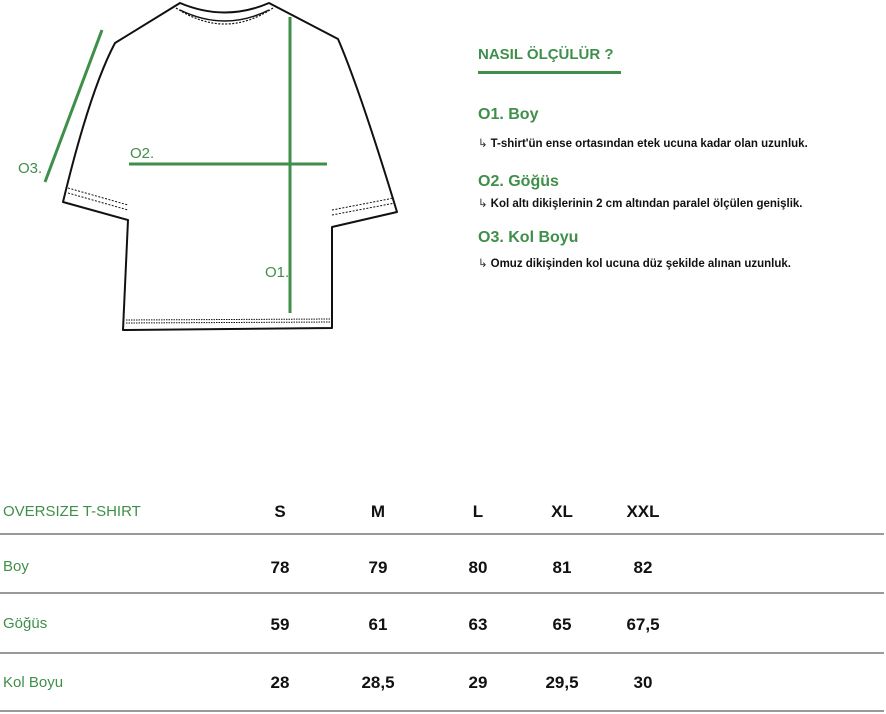 The image size is (886, 714). Describe the element at coordinates (280, 567) in the screenshot. I see `table-cell: 78` at that location.